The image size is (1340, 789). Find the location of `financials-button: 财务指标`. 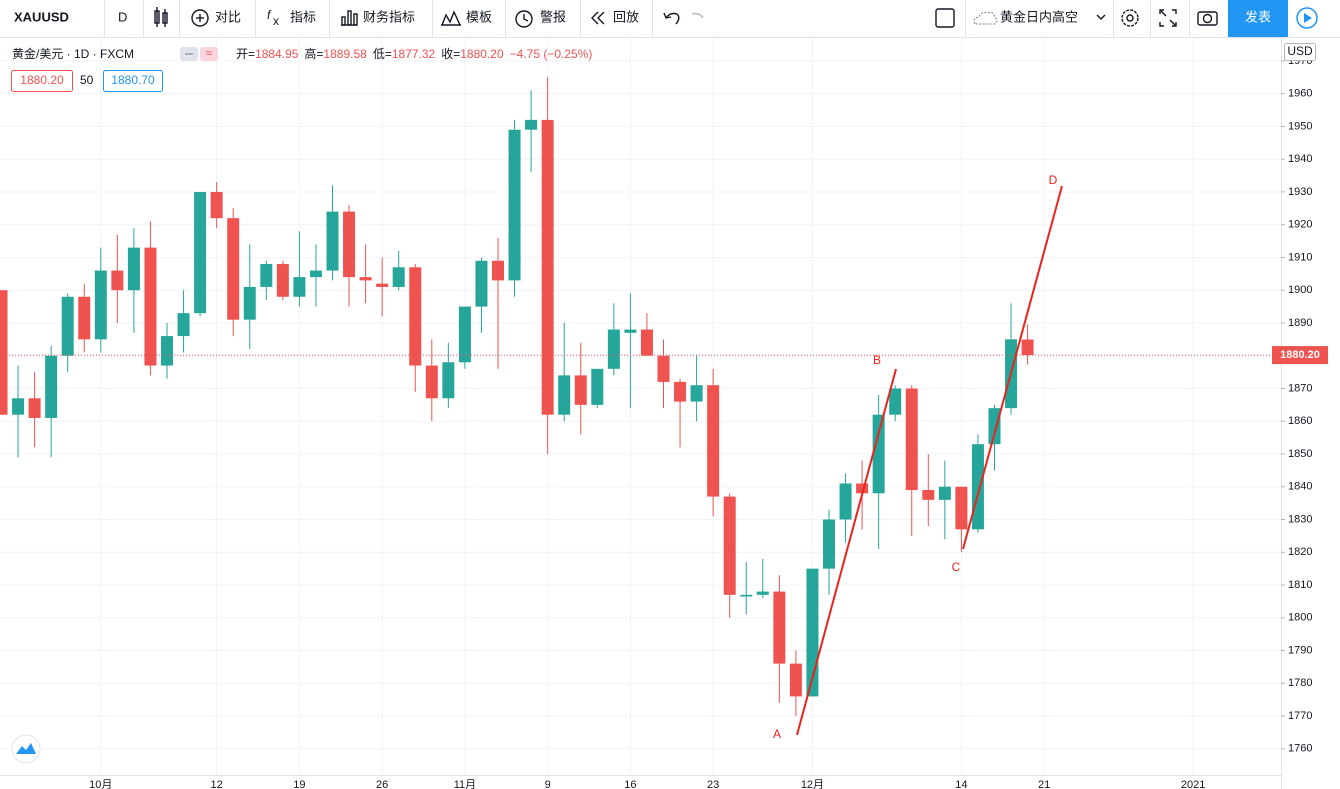

financials-button: 财务指标 is located at coordinates (389, 16).